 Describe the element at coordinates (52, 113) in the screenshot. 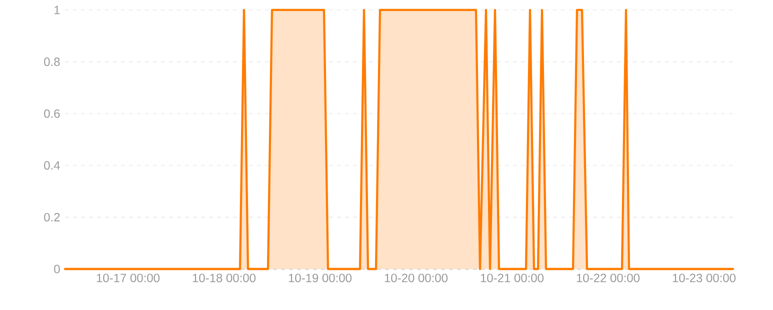

I see `y-tick-label: 0.6` at that location.